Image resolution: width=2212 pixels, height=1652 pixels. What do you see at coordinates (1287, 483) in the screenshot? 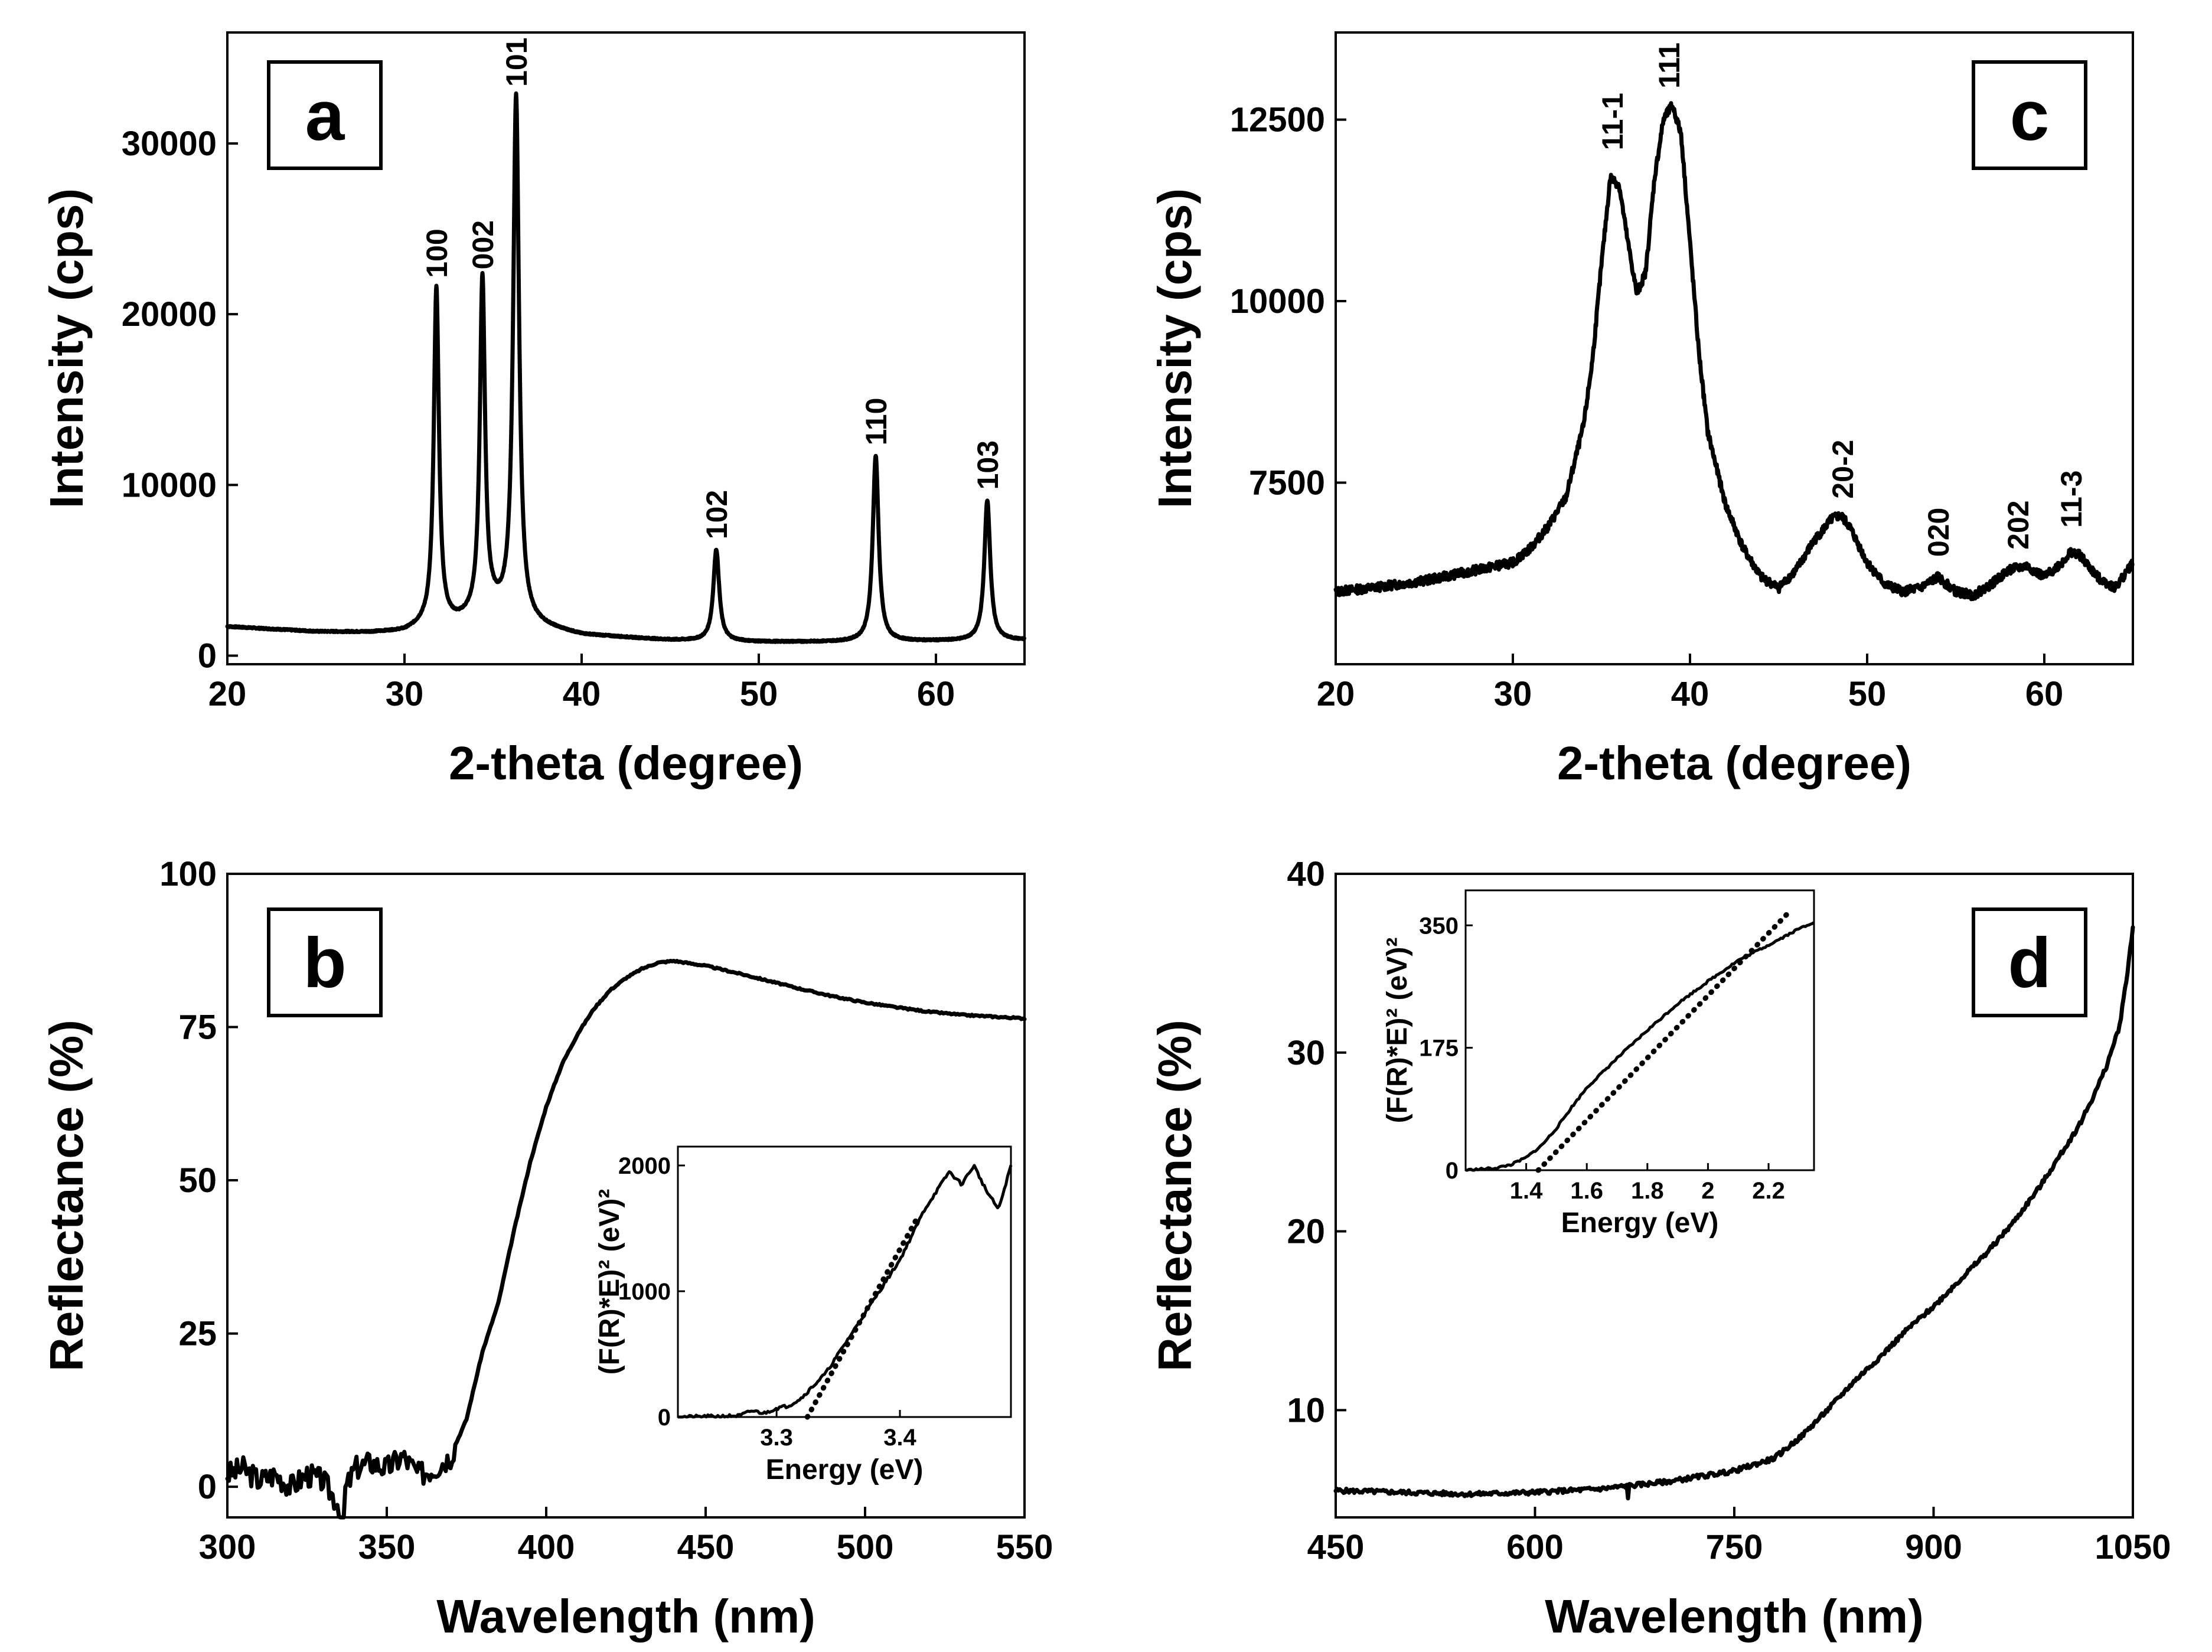
I see `y-tick-label: 7500` at bounding box center [1287, 483].